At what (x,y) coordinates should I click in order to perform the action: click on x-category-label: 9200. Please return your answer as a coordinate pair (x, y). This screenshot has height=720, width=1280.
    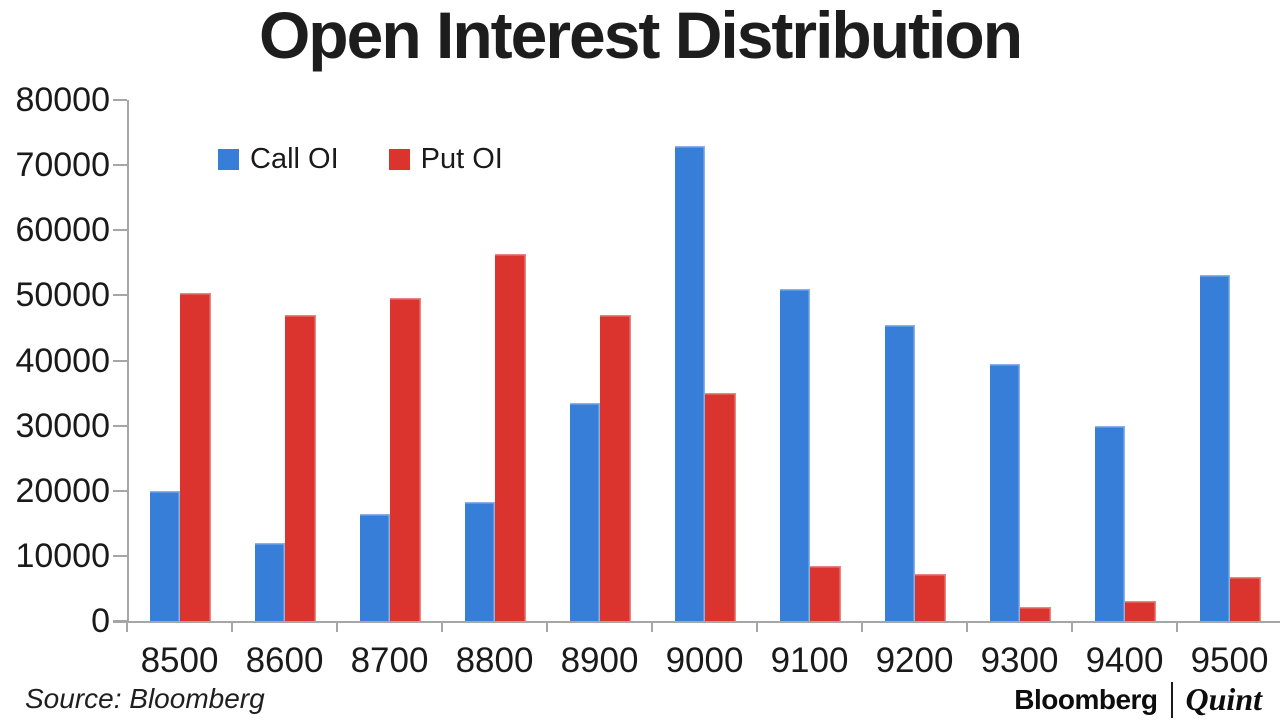
    Looking at the image, I should click on (914, 660).